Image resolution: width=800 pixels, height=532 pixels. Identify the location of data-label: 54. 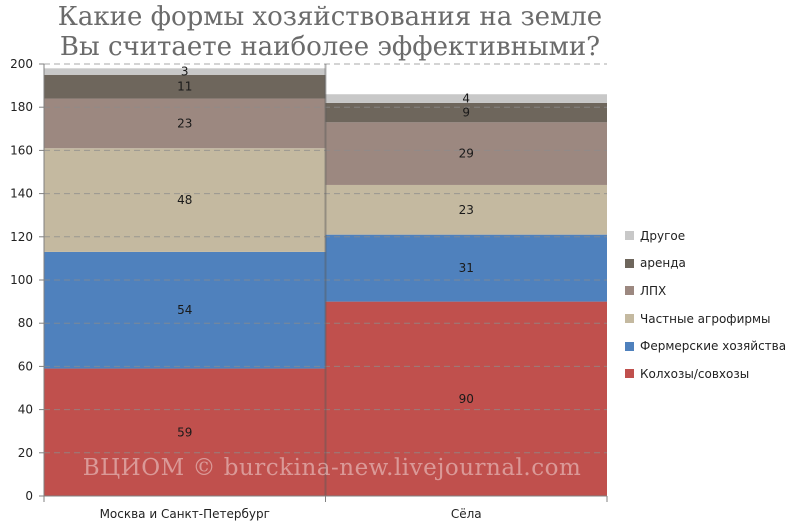
(184, 310).